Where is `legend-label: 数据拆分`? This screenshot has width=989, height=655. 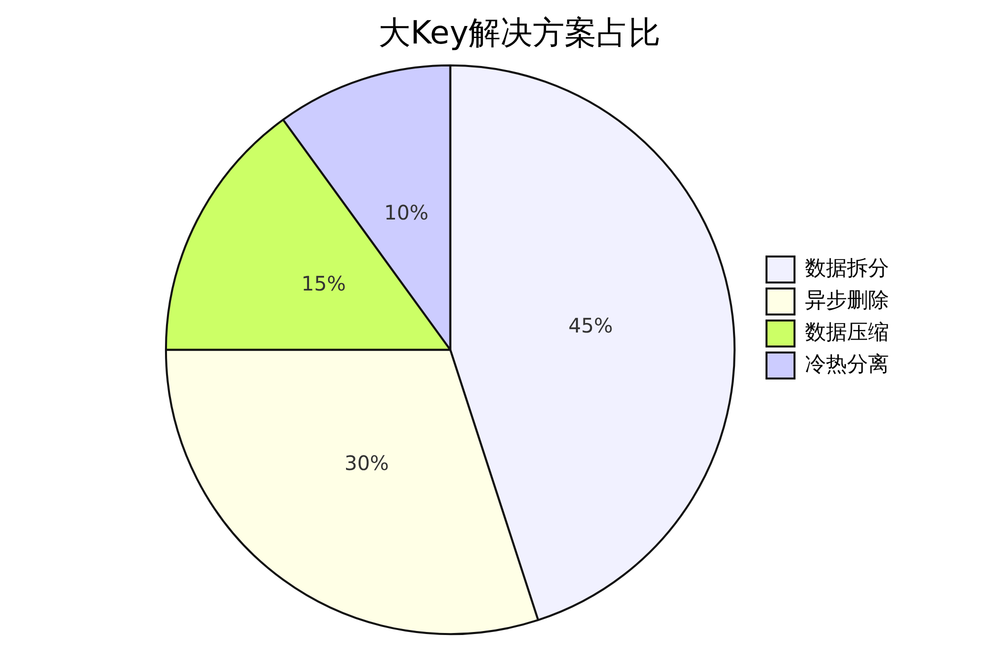
legend-label: 数据拆分 is located at coordinates (847, 268).